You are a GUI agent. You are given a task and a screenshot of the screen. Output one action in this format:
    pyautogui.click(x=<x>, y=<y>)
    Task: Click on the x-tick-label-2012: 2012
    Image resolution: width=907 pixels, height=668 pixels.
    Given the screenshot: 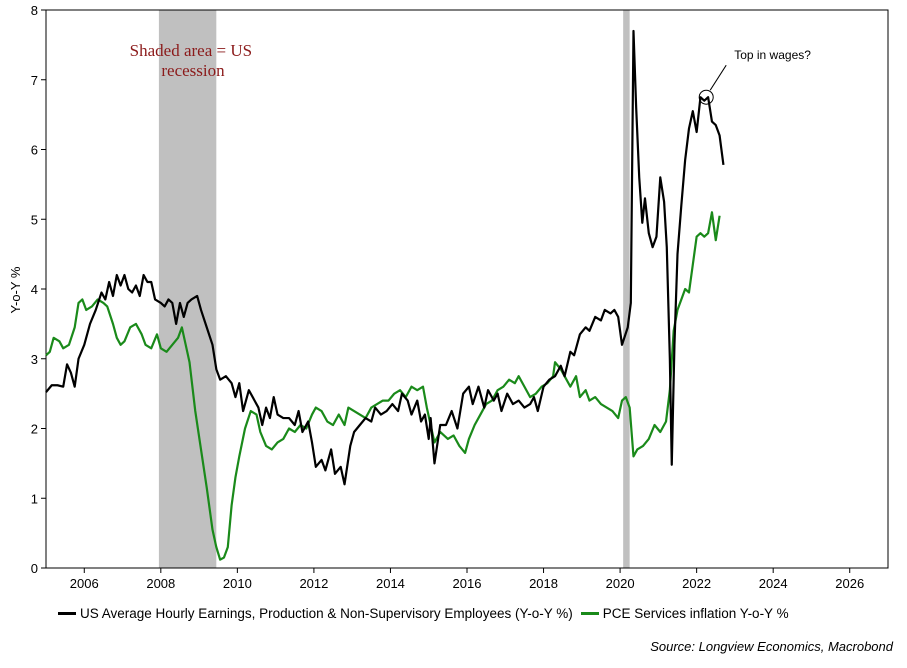 What is the action you would take?
    pyautogui.click(x=313, y=583)
    